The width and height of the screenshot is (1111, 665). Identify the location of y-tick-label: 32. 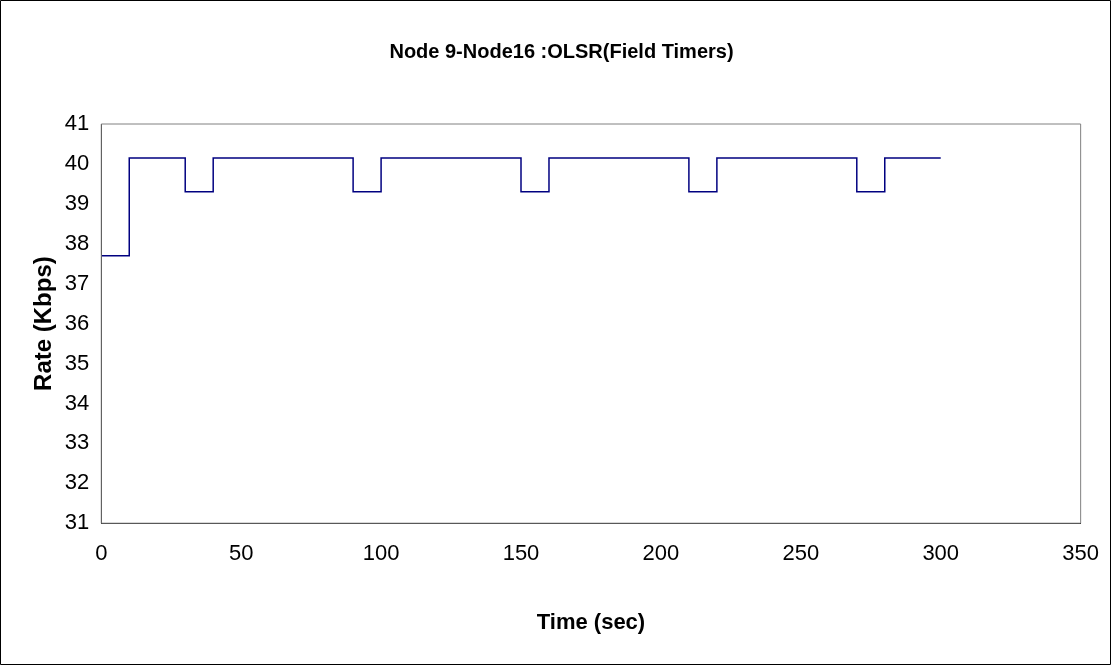
(77, 482).